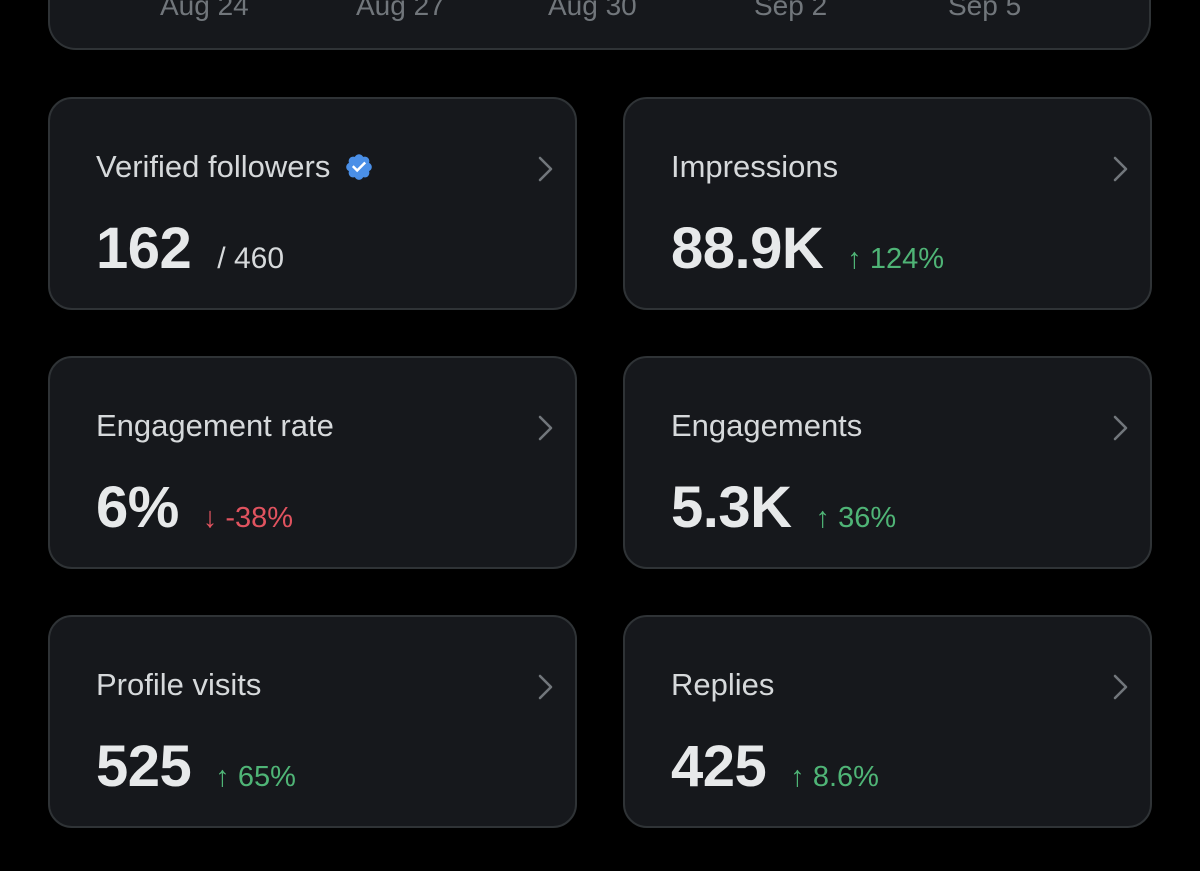  What do you see at coordinates (213, 166) in the screenshot?
I see `metric-title-label: Verified followers` at bounding box center [213, 166].